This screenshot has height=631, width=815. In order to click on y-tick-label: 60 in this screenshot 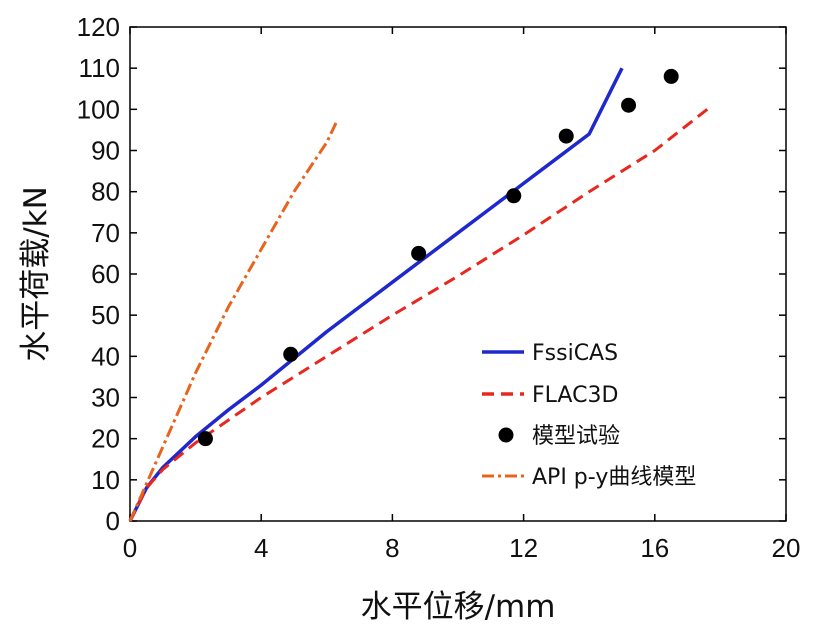, I will do `click(105, 274)`.